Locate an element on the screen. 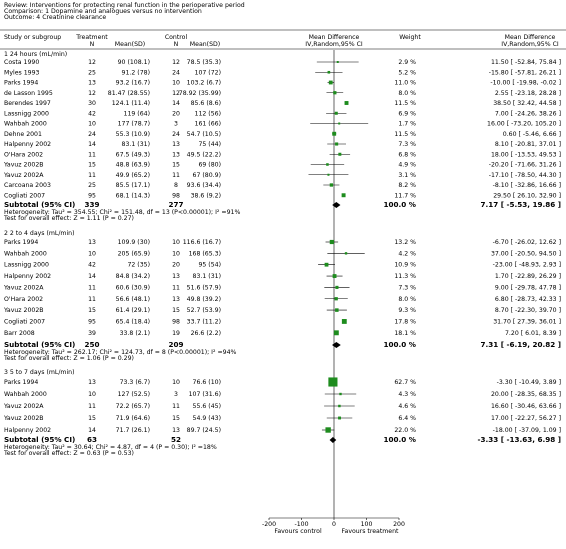  study-name: Subtotal (95% CI) is located at coordinates (39, 439).